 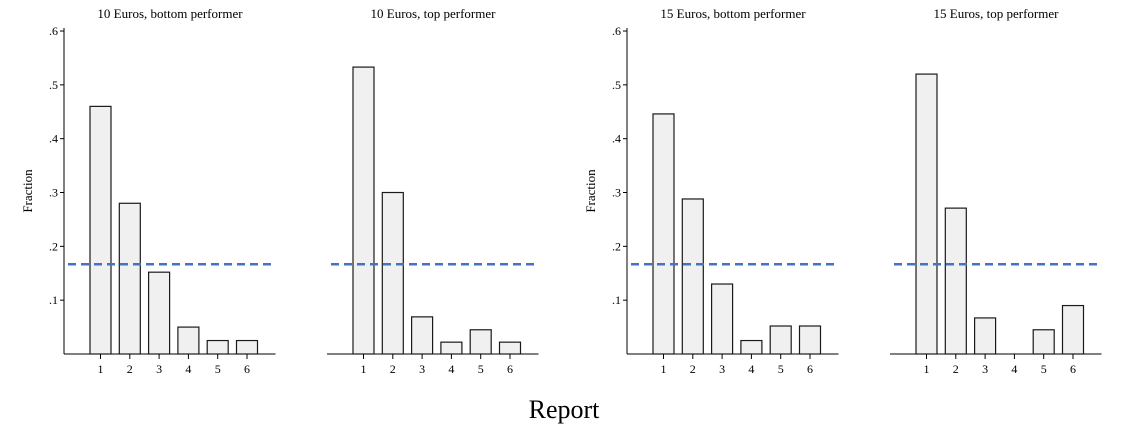 What do you see at coordinates (565, 409) in the screenshot?
I see `x-axis-title: Report` at bounding box center [565, 409].